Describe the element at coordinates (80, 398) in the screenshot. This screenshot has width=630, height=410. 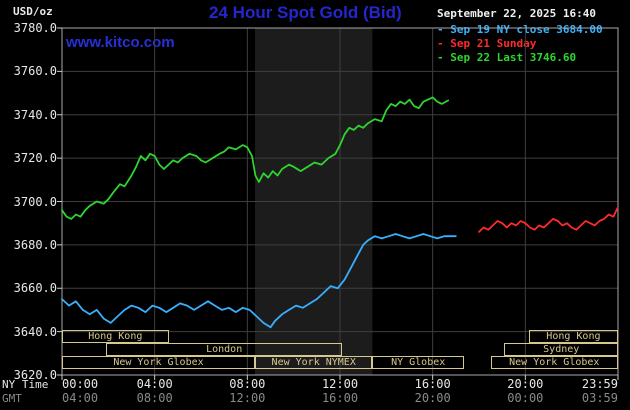
I see `x-axis-gmt-label: 04:00` at that location.